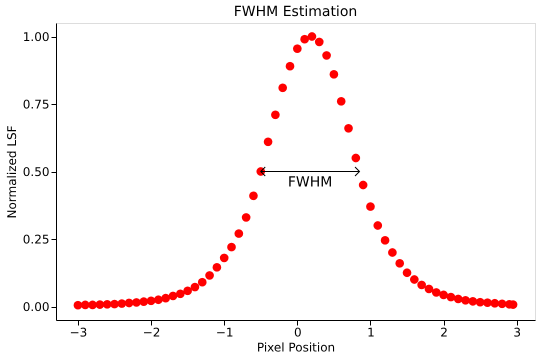 The height and width of the screenshot is (362, 550). Describe the element at coordinates (79, 333) in the screenshot. I see `x-tick-label: −3` at that location.